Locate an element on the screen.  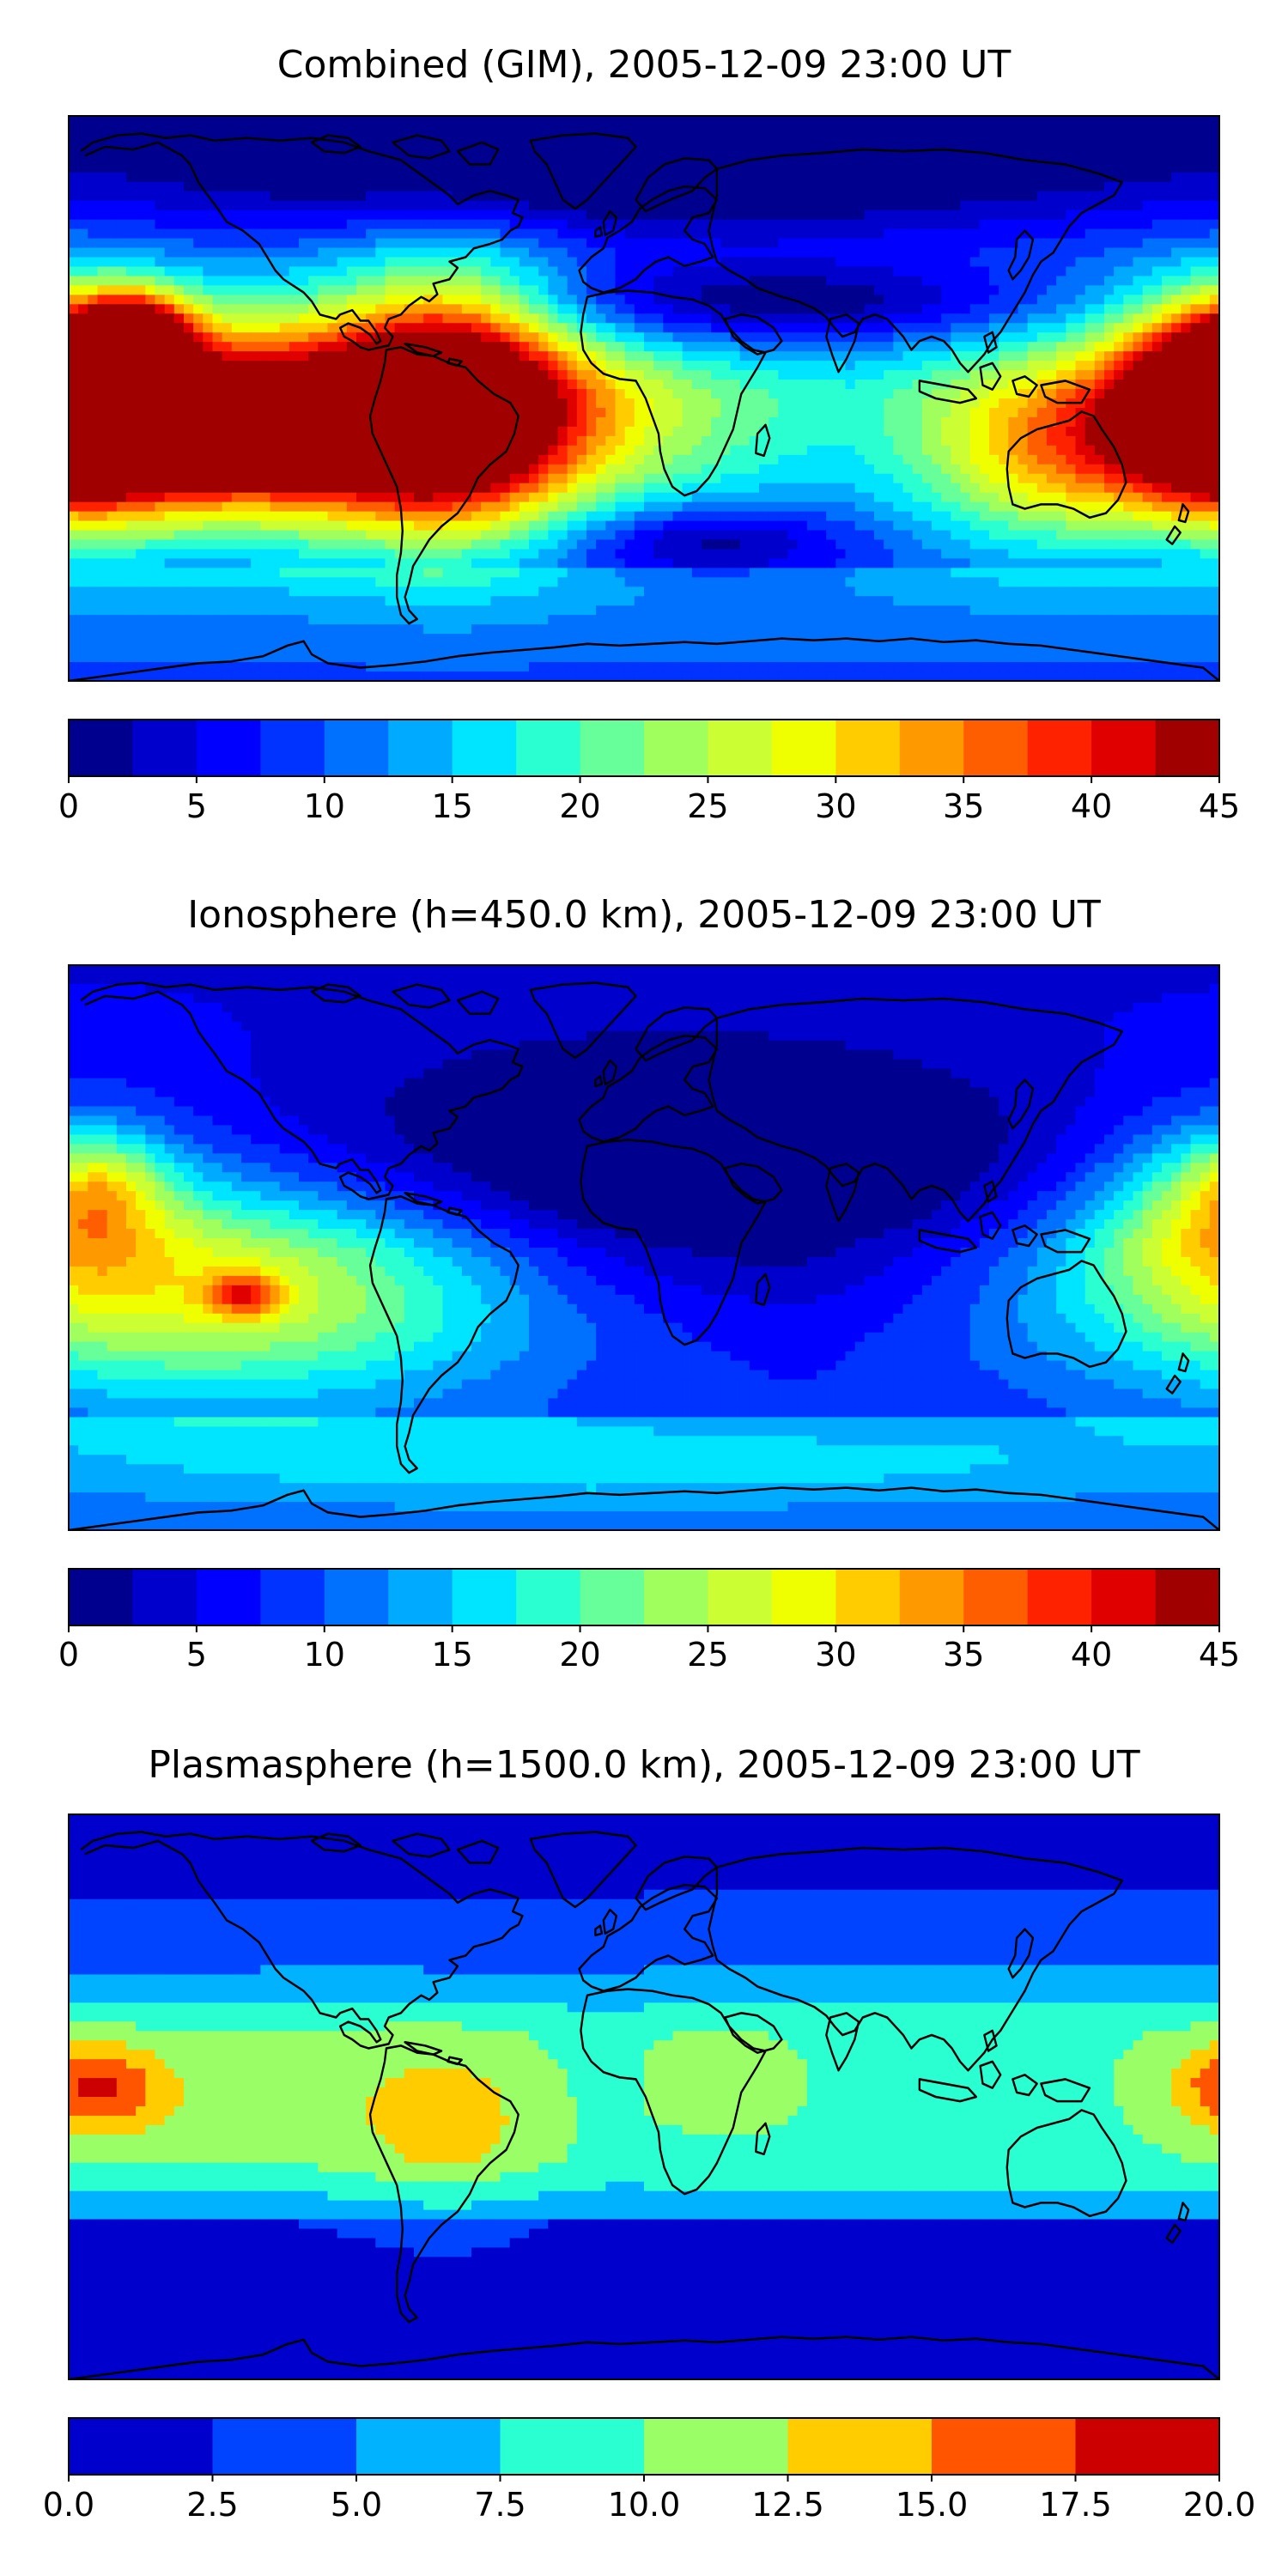
colorbar: 0.0 2.5 5.0 7.5 10.0 12.5 15.0 17.5 20.0 is located at coordinates (649, 2470).